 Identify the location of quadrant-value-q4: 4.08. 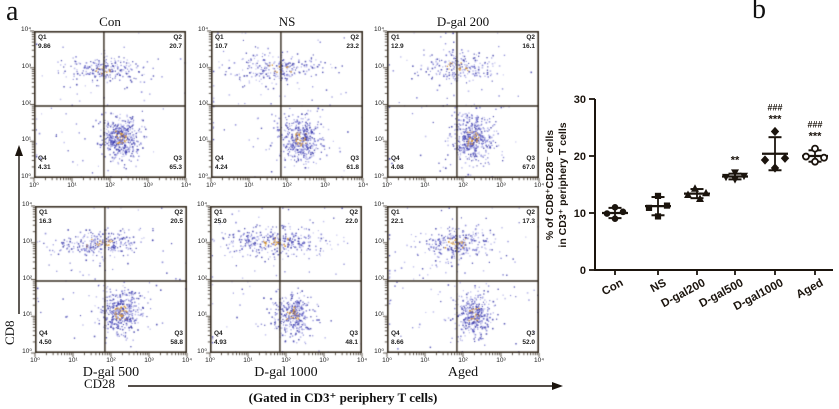
(397, 167).